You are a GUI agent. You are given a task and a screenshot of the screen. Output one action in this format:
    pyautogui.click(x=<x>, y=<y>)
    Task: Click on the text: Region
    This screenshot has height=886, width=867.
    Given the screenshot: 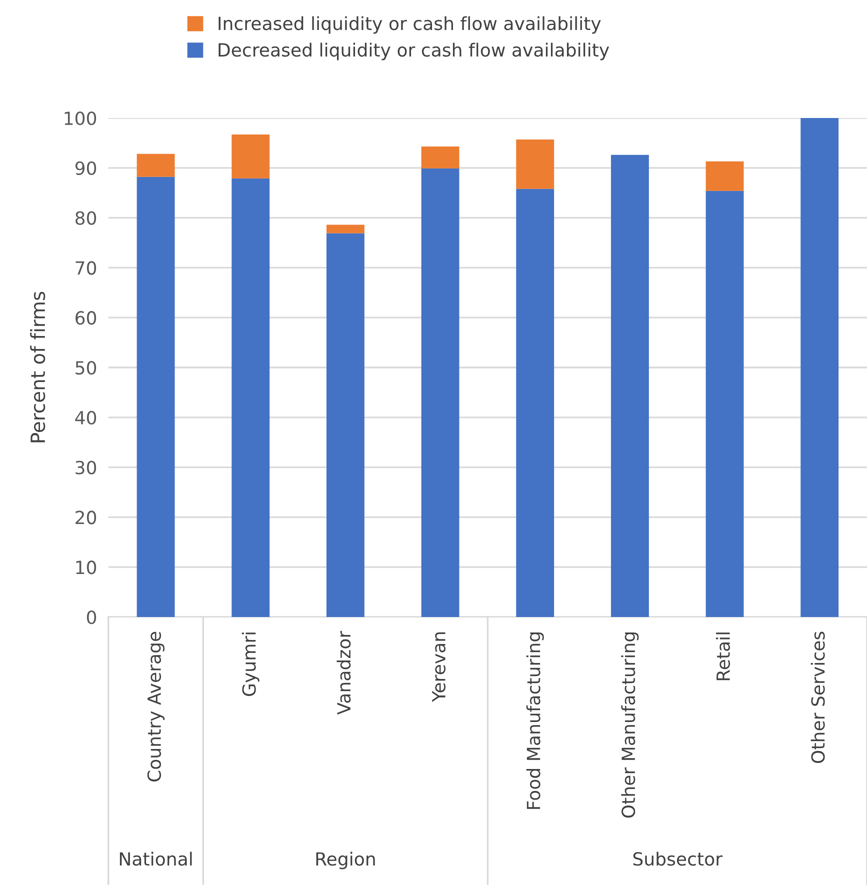 What is the action you would take?
    pyautogui.click(x=345, y=861)
    